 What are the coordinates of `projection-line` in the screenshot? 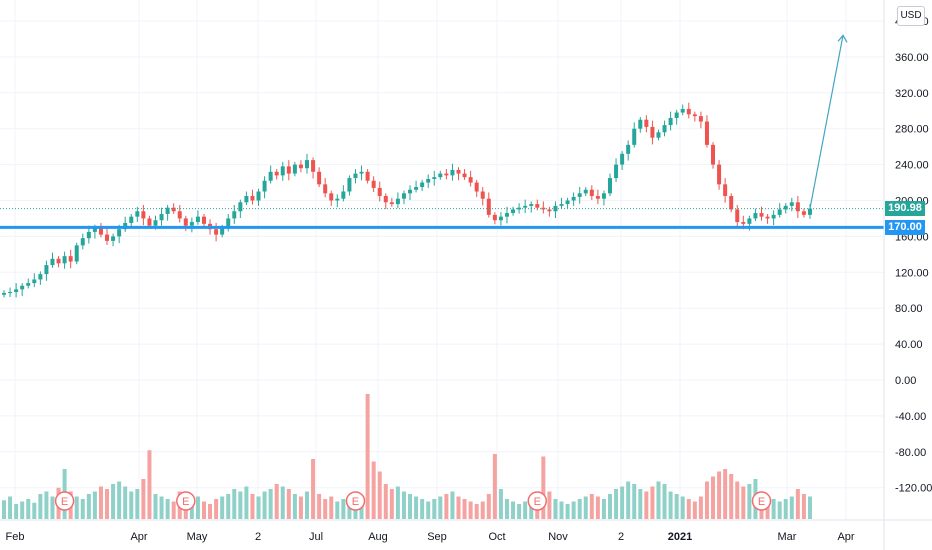 It's located at (826, 122).